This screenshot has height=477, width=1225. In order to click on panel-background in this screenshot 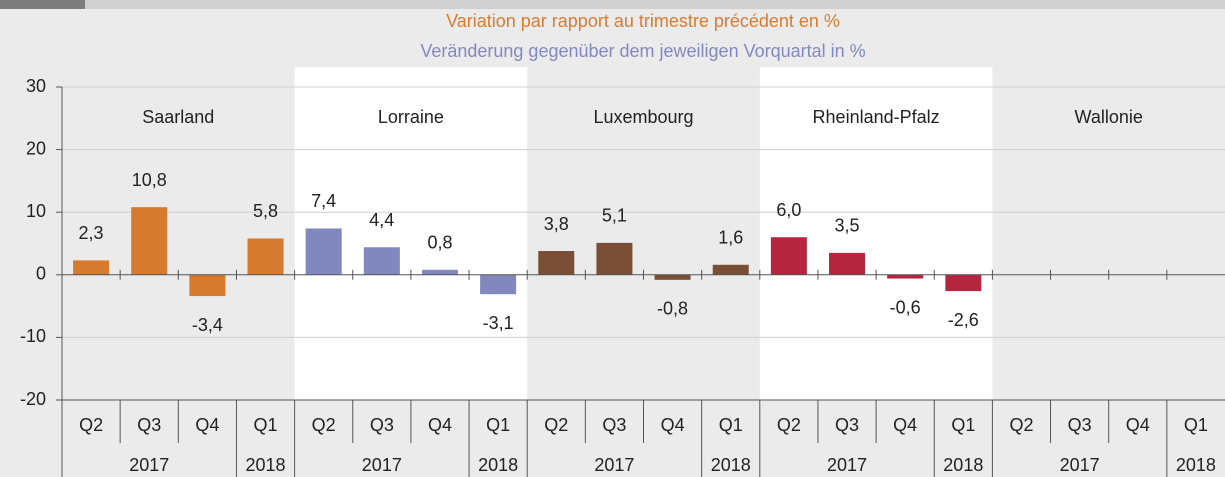, I will do `click(876, 233)`.